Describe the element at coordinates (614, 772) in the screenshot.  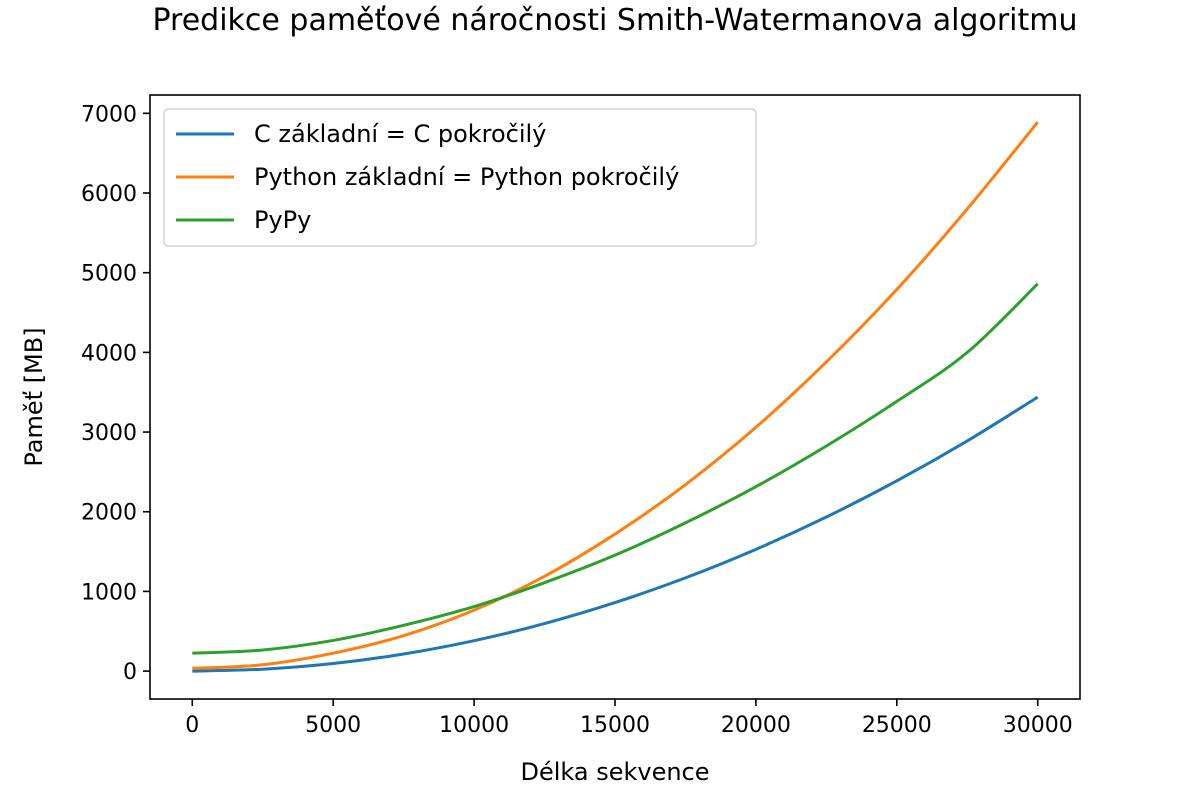
I see `x-axis-label: Délka sekvence` at that location.